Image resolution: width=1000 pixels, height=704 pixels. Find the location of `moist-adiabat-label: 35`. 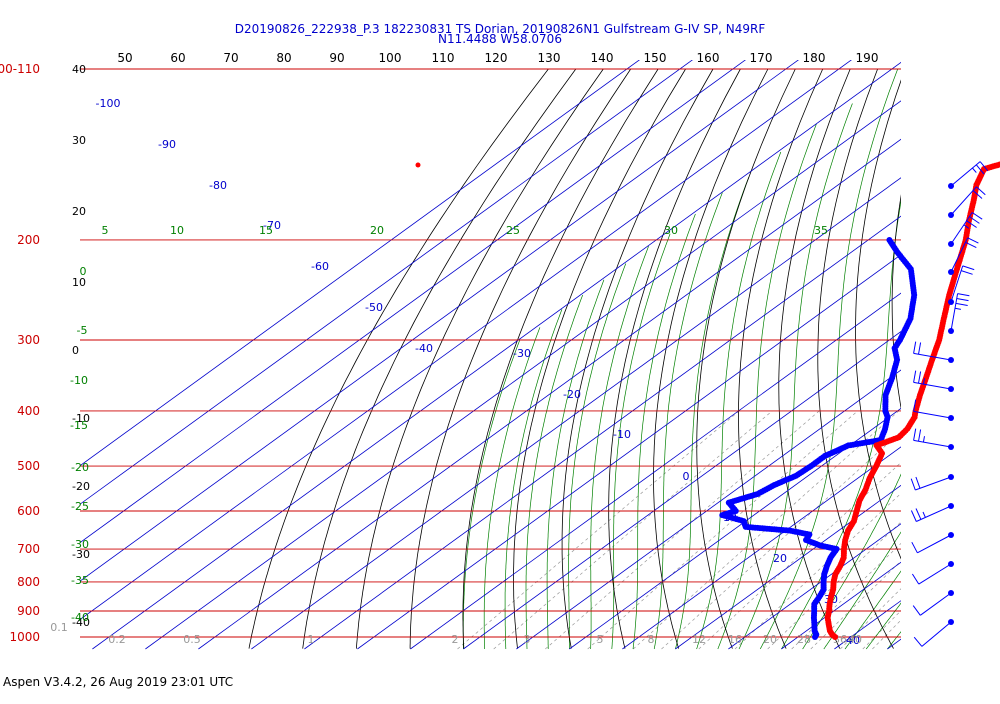

moist-adiabat-label: 35 is located at coordinates (821, 230).